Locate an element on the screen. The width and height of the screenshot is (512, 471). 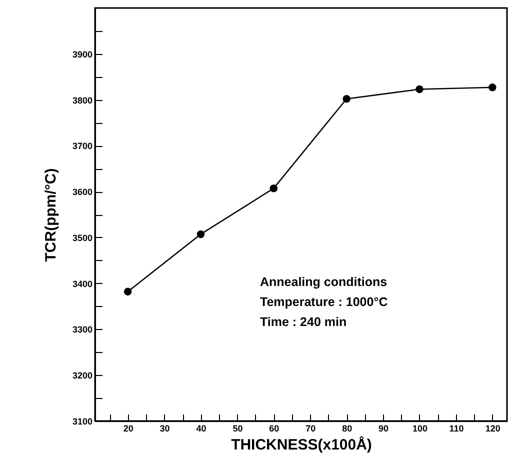
x-tick-label: 70 is located at coordinates (311, 429).